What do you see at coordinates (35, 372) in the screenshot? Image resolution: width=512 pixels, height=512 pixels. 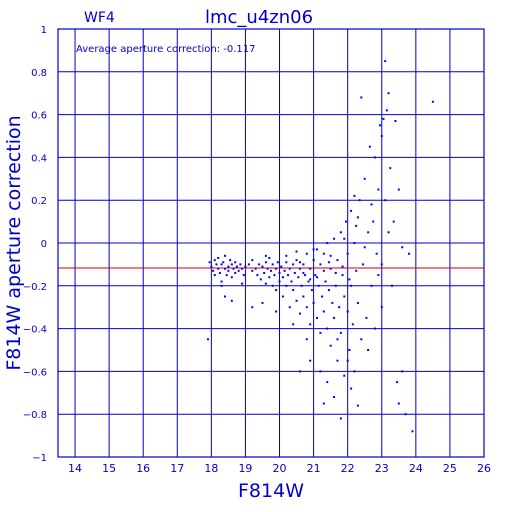 I see `y-tick-label: −0.6` at bounding box center [35, 372].